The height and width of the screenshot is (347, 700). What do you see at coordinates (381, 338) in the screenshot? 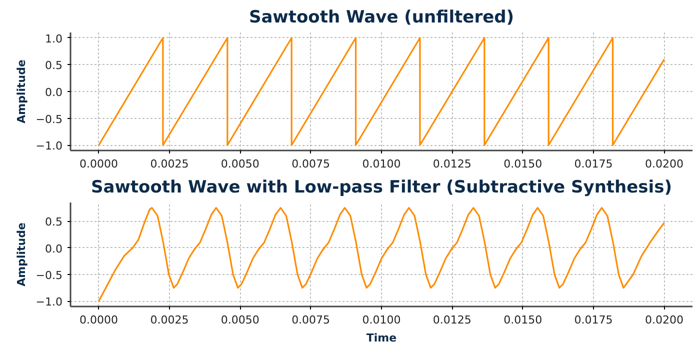
I see `x-axis-title: Time` at bounding box center [381, 338].